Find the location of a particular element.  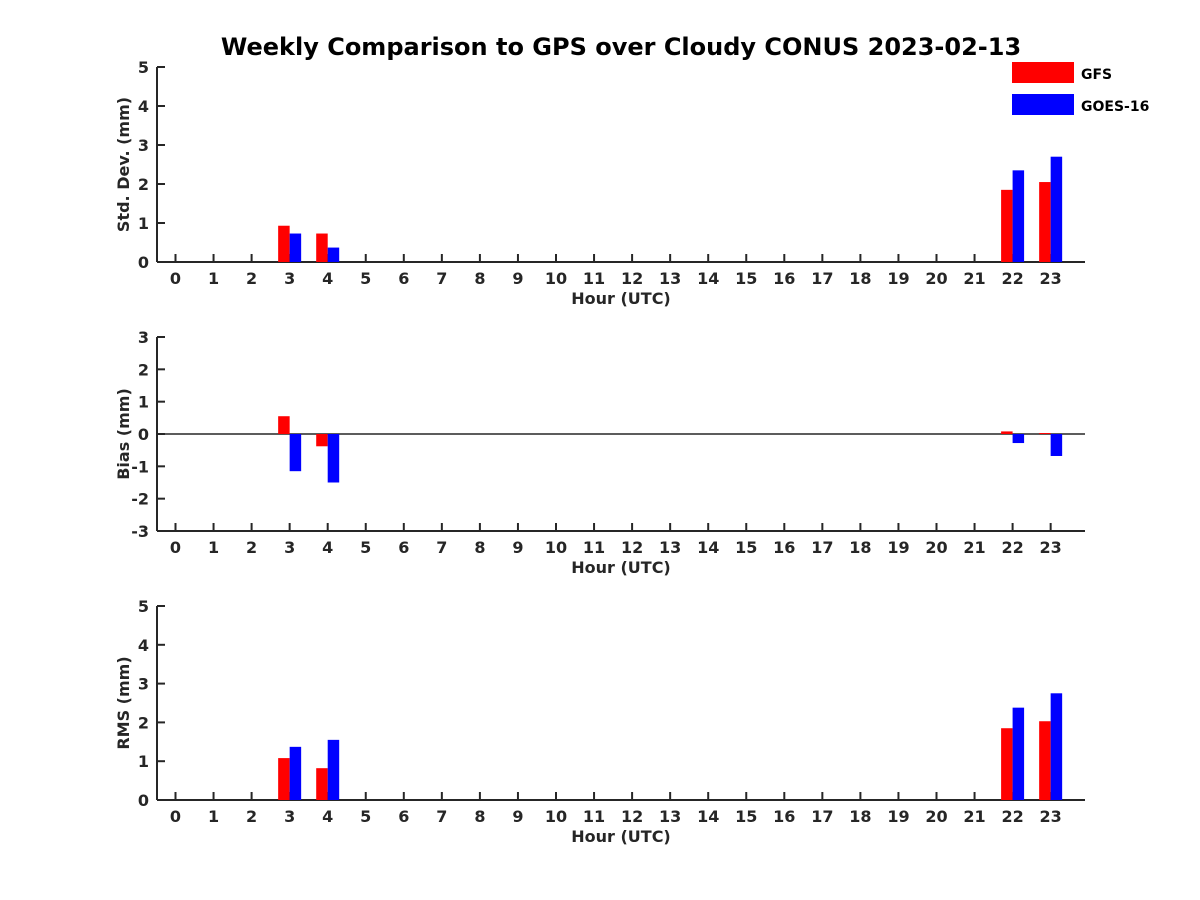

legend-label-goes16: GOES-16 is located at coordinates (1115, 107).